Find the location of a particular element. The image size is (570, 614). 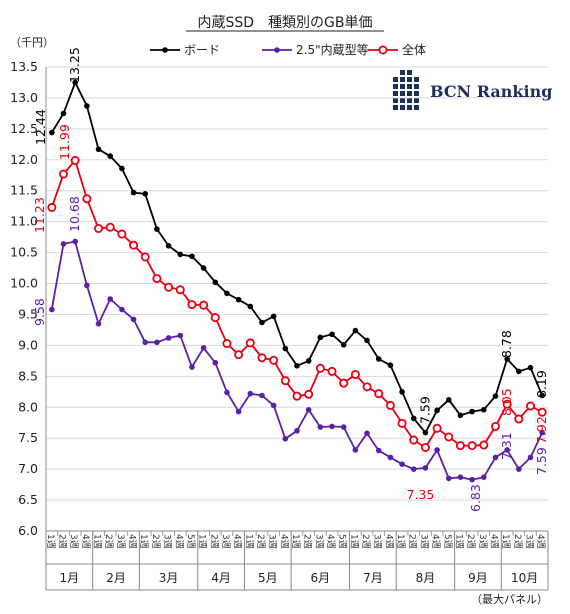

y-tick-label: 7.5 is located at coordinates (28, 437).